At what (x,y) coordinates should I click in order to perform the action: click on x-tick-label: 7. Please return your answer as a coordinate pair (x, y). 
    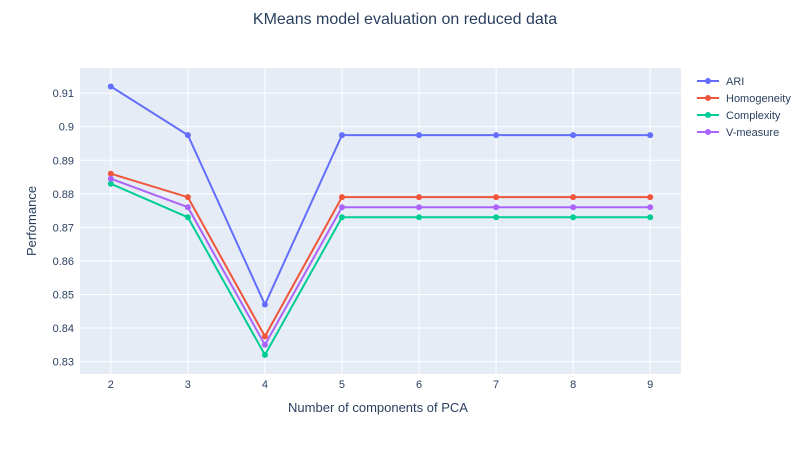
    Looking at the image, I should click on (496, 385).